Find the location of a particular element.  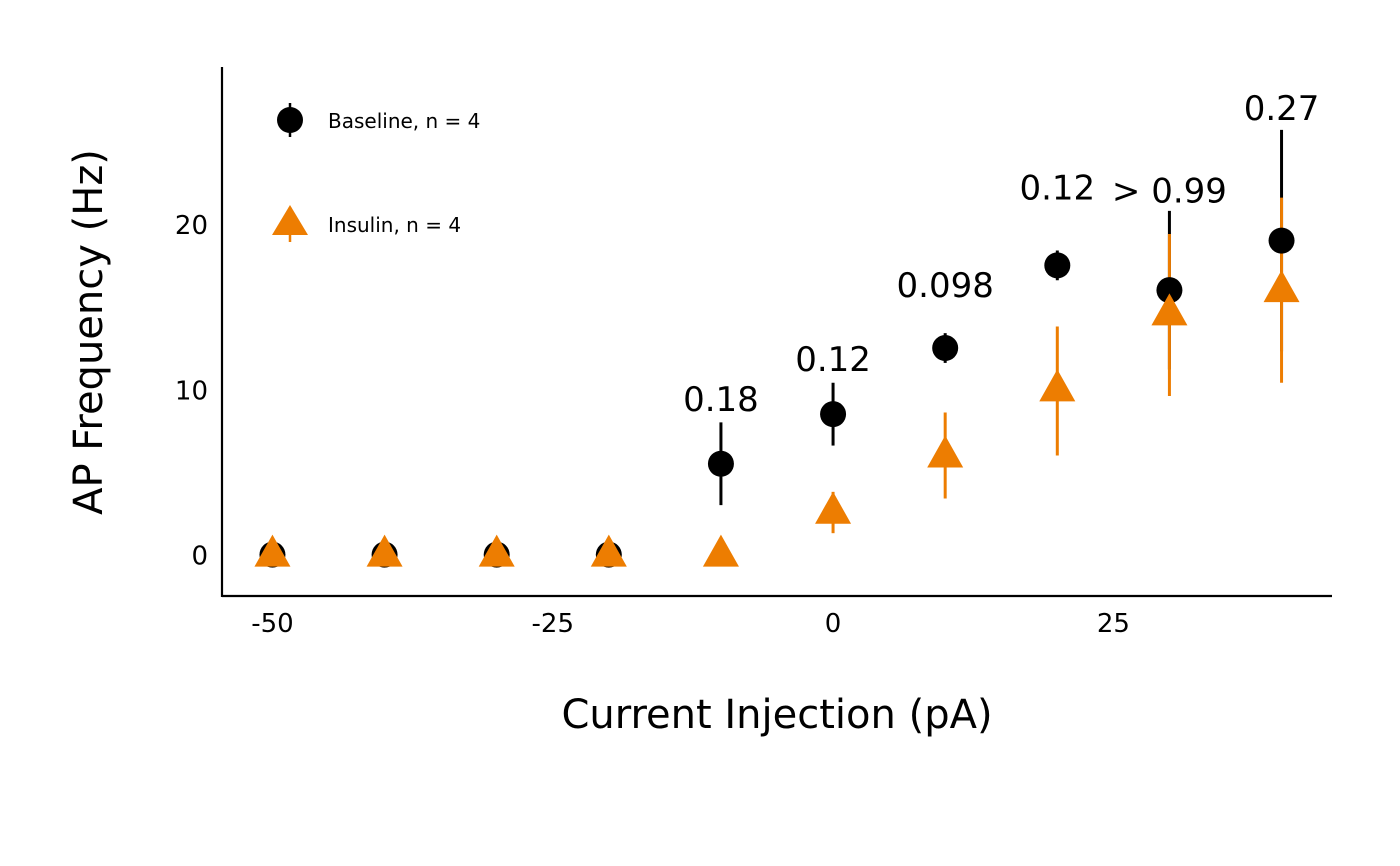

y-axis-title: AP Frequency (Hz) is located at coordinates (89, 332).